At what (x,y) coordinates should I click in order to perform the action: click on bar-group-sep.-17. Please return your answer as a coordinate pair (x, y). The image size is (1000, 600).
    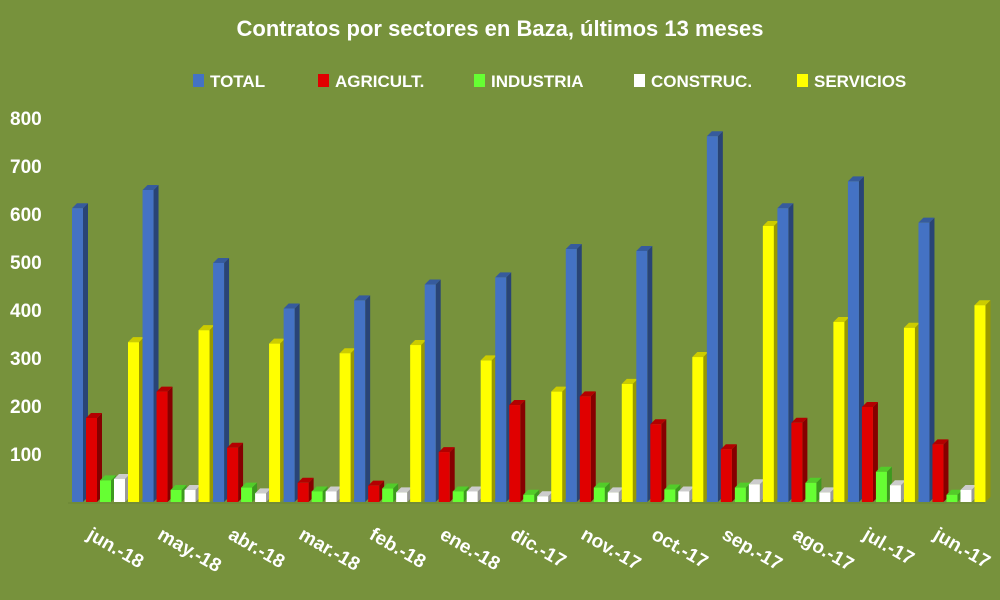
    Looking at the image, I should click on (742, 317).